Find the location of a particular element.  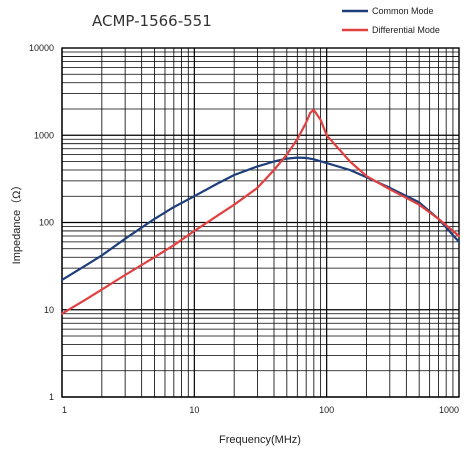

legend: Common Mode Differential Mode is located at coordinates (391, 20).